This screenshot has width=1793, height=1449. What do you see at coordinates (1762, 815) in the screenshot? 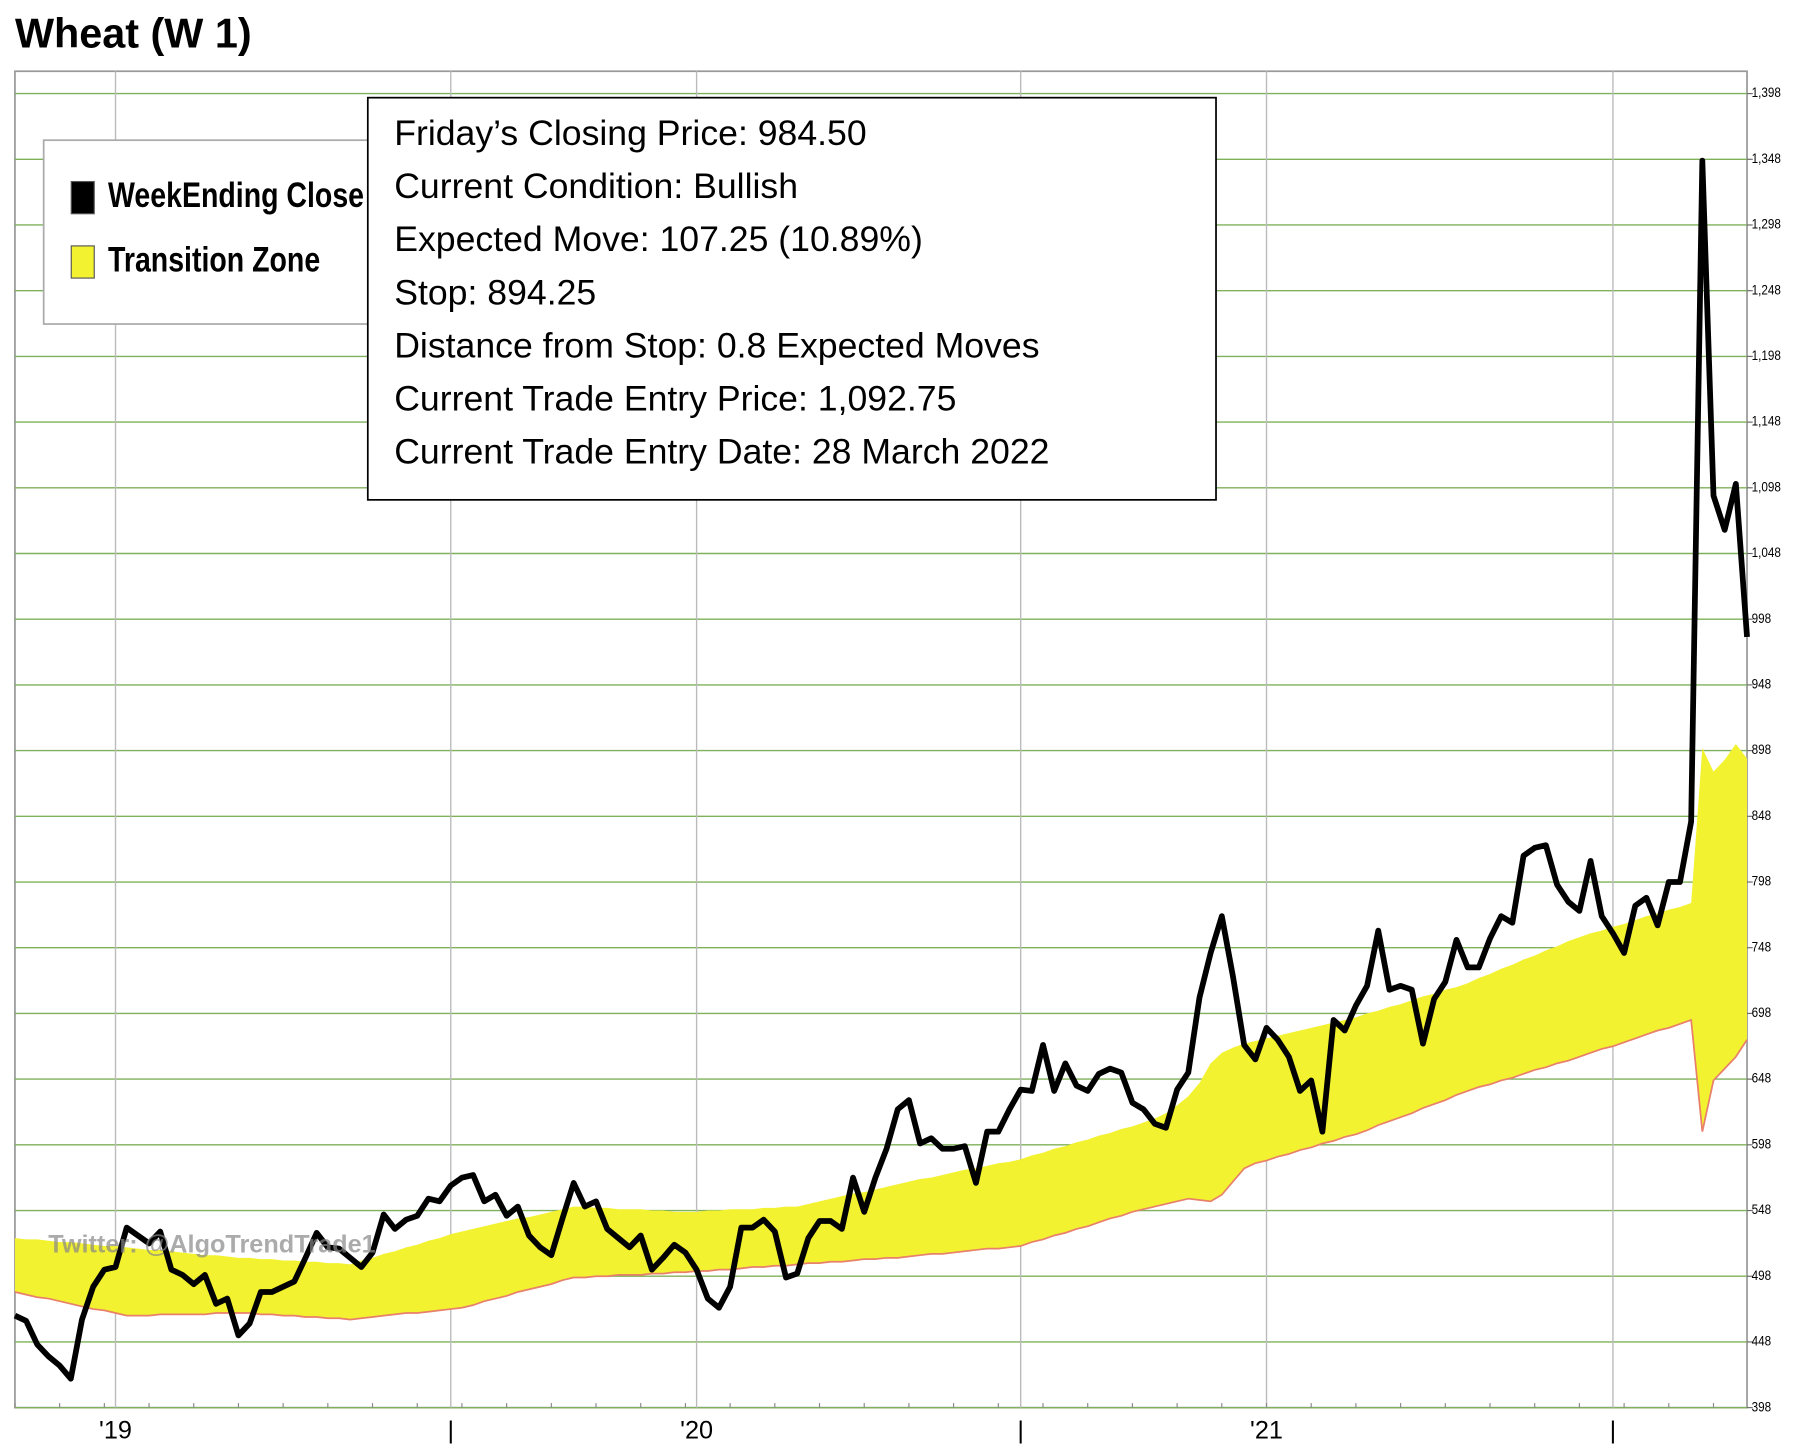
I see `y-tick-label: 848` at bounding box center [1762, 815].